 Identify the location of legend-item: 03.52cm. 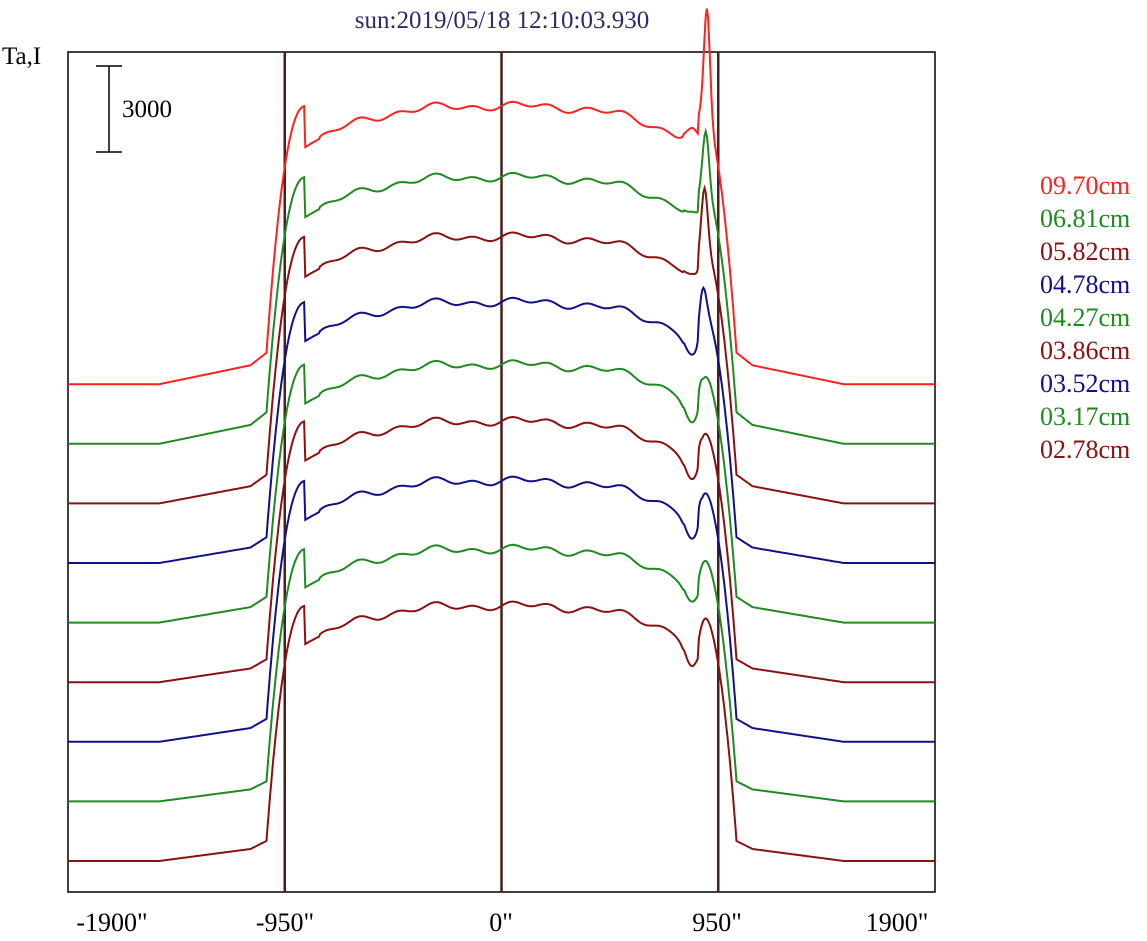
(1085, 383).